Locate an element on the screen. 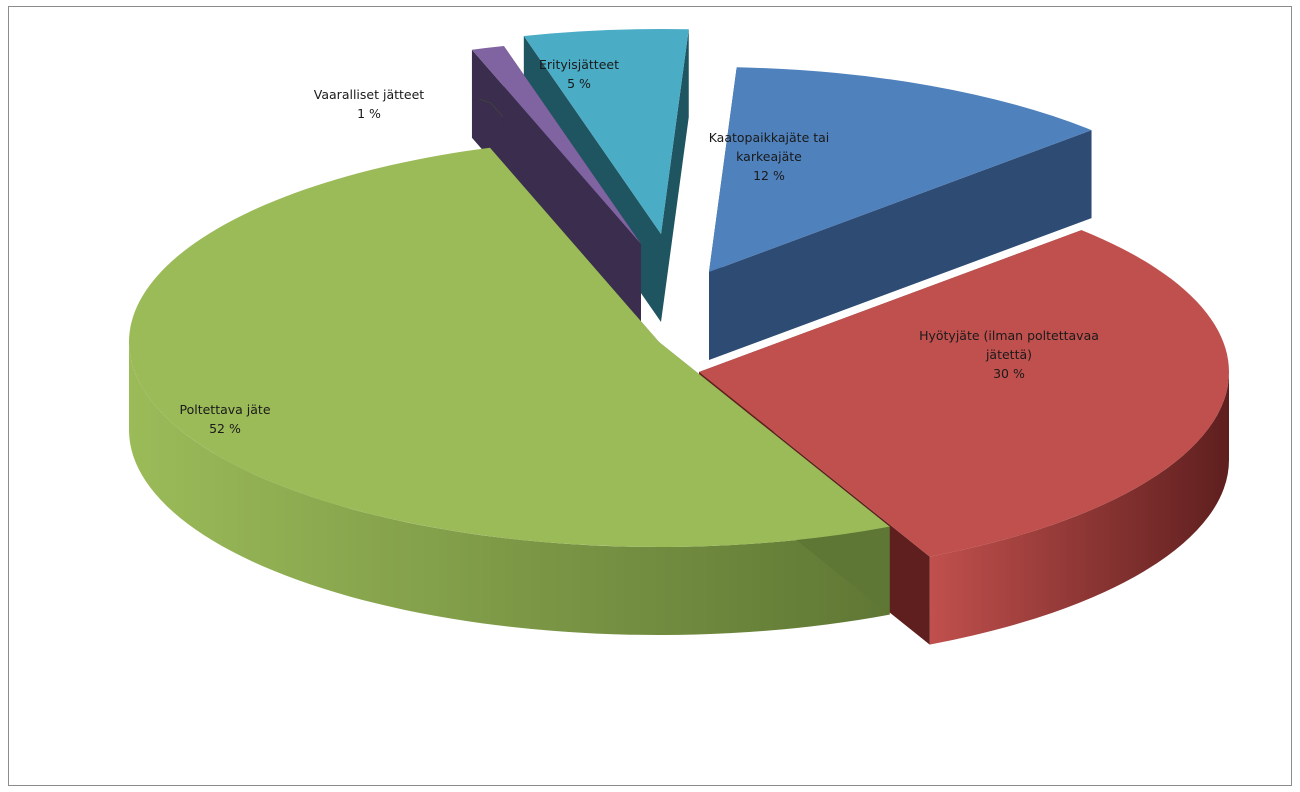  data-label: Poltettava jäte 52 % is located at coordinates (224, 419).